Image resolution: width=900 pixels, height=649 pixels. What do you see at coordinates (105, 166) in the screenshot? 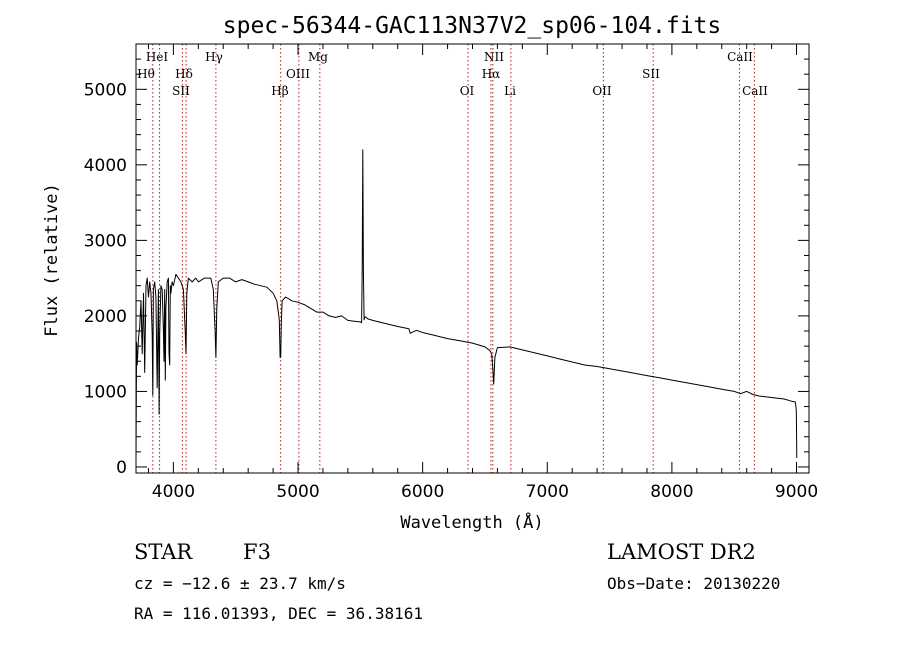
I see `y-tick-label: 4000` at bounding box center [105, 166].